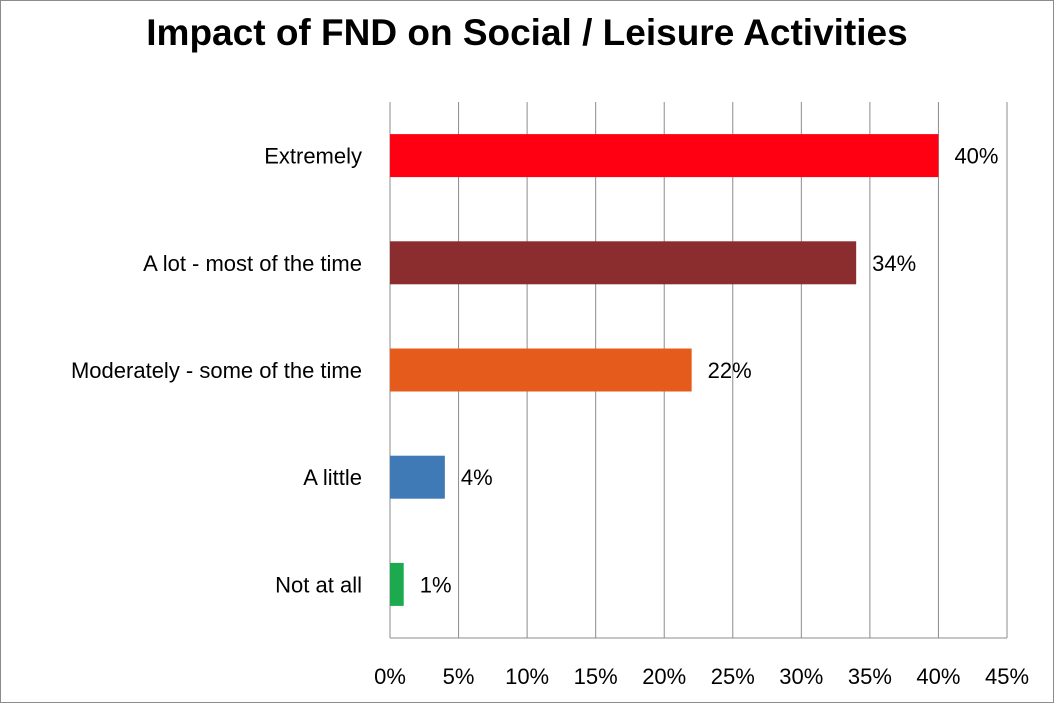 The width and height of the screenshot is (1054, 703). I want to click on data-label-1: 34%, so click(894, 263).